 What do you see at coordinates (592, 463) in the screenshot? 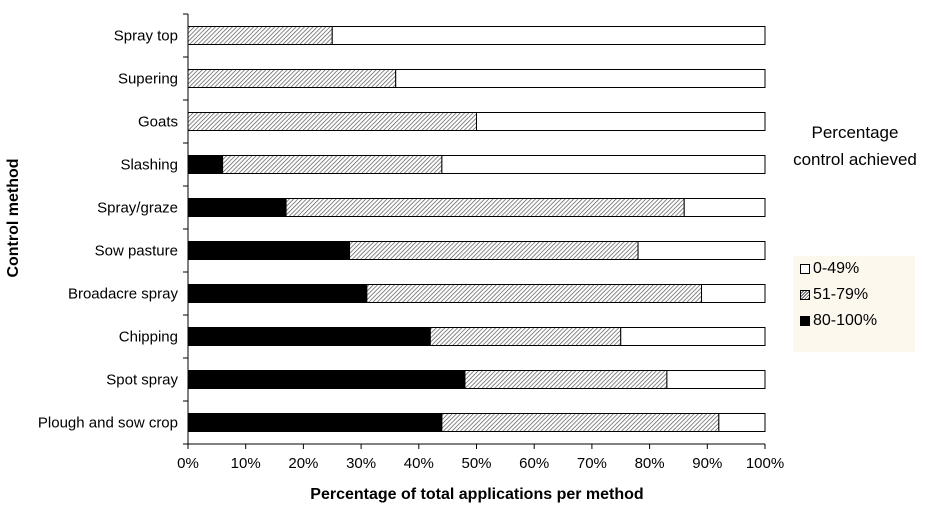
I see `x-tick-label-70: 70%` at bounding box center [592, 463].